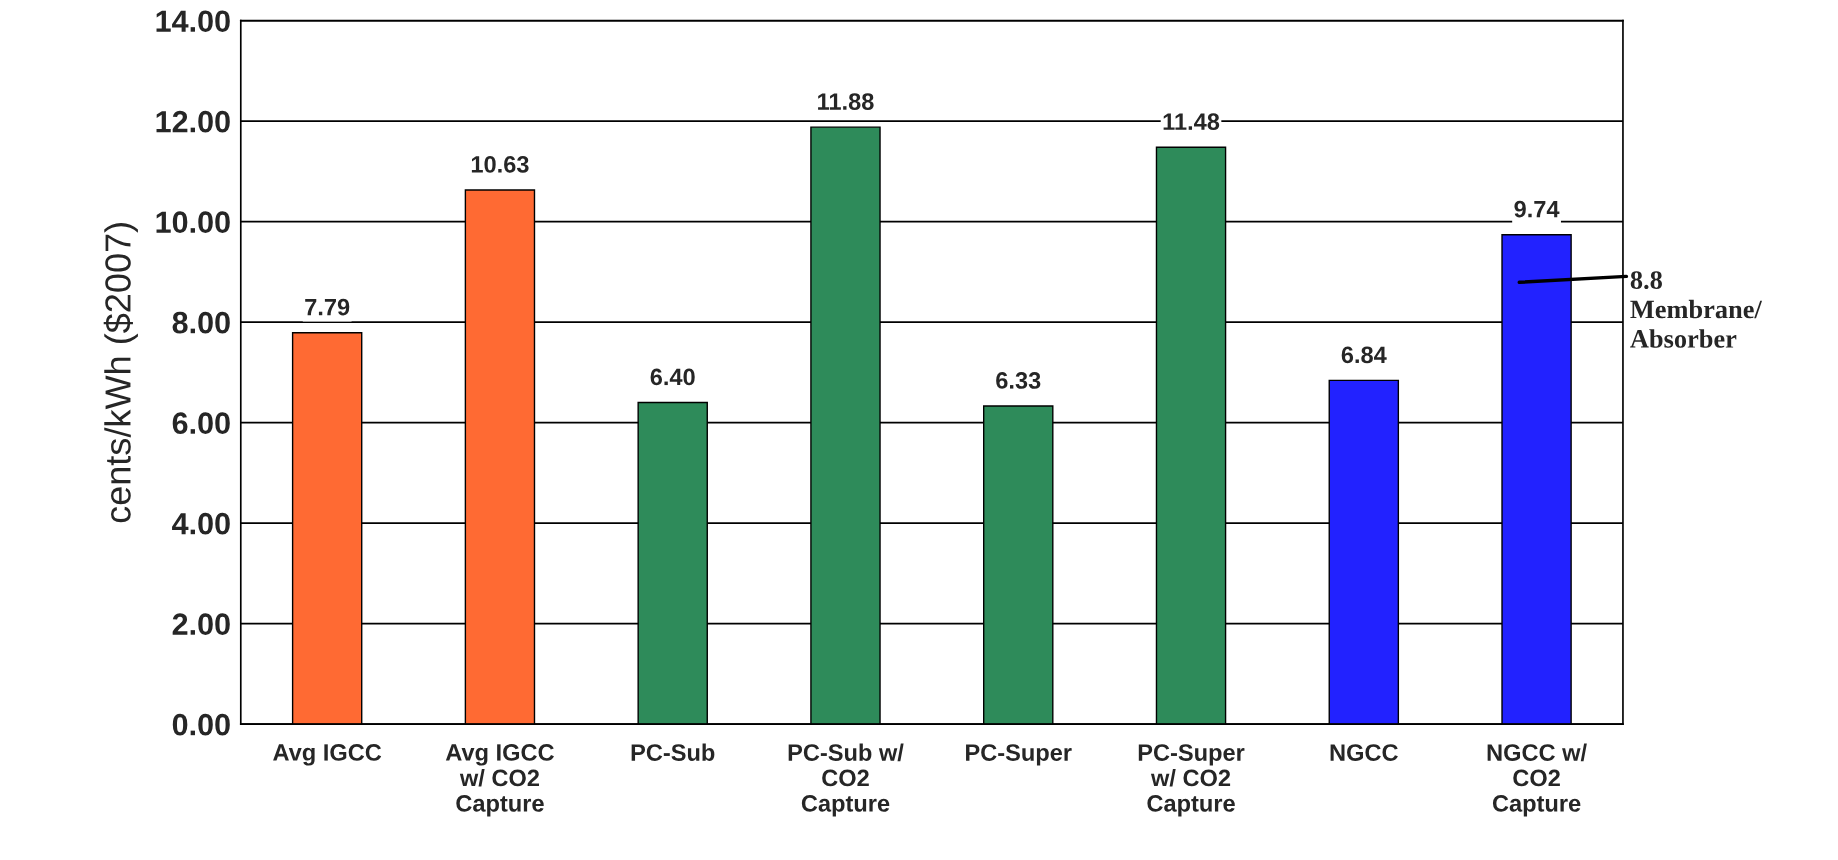 The width and height of the screenshot is (1838, 860). I want to click on x-tick-label: PC-Super w/ CO2 Capture, so click(1191, 780).